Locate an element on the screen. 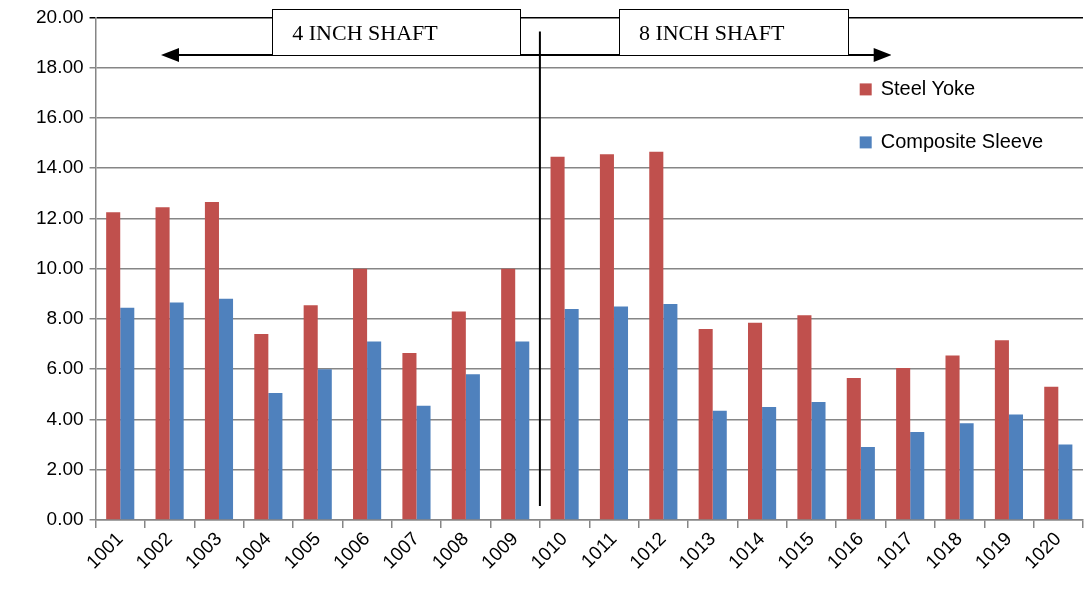  y-tick-label: 4.00 is located at coordinates (65, 418).